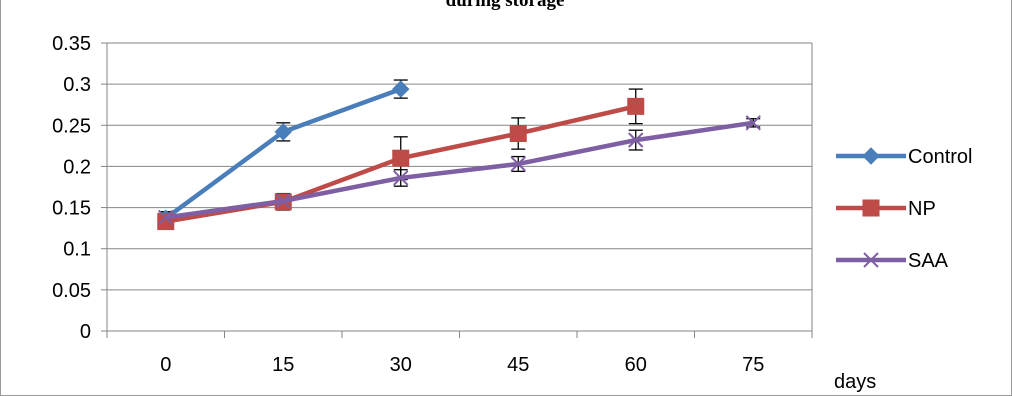 The height and width of the screenshot is (396, 1012). What do you see at coordinates (940, 157) in the screenshot?
I see `legend-label-control: Control` at bounding box center [940, 157].